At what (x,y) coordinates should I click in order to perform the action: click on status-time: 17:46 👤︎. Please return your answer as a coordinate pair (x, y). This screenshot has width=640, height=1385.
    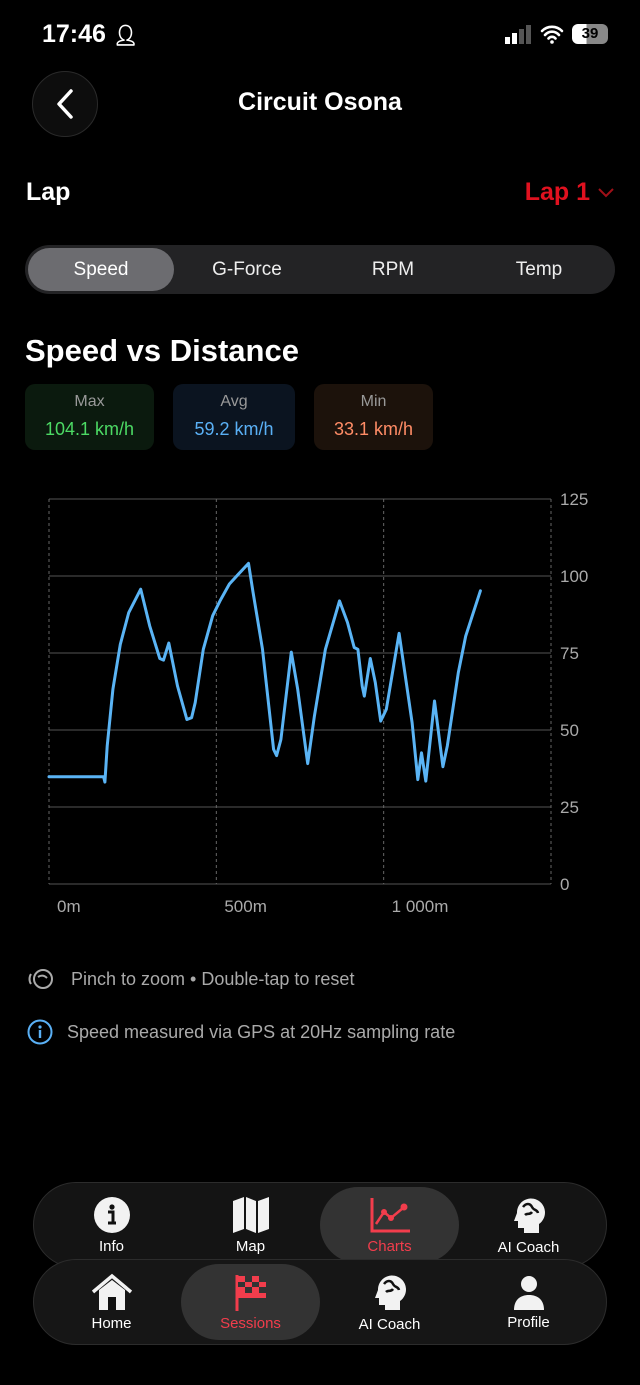
    Looking at the image, I should click on (90, 34).